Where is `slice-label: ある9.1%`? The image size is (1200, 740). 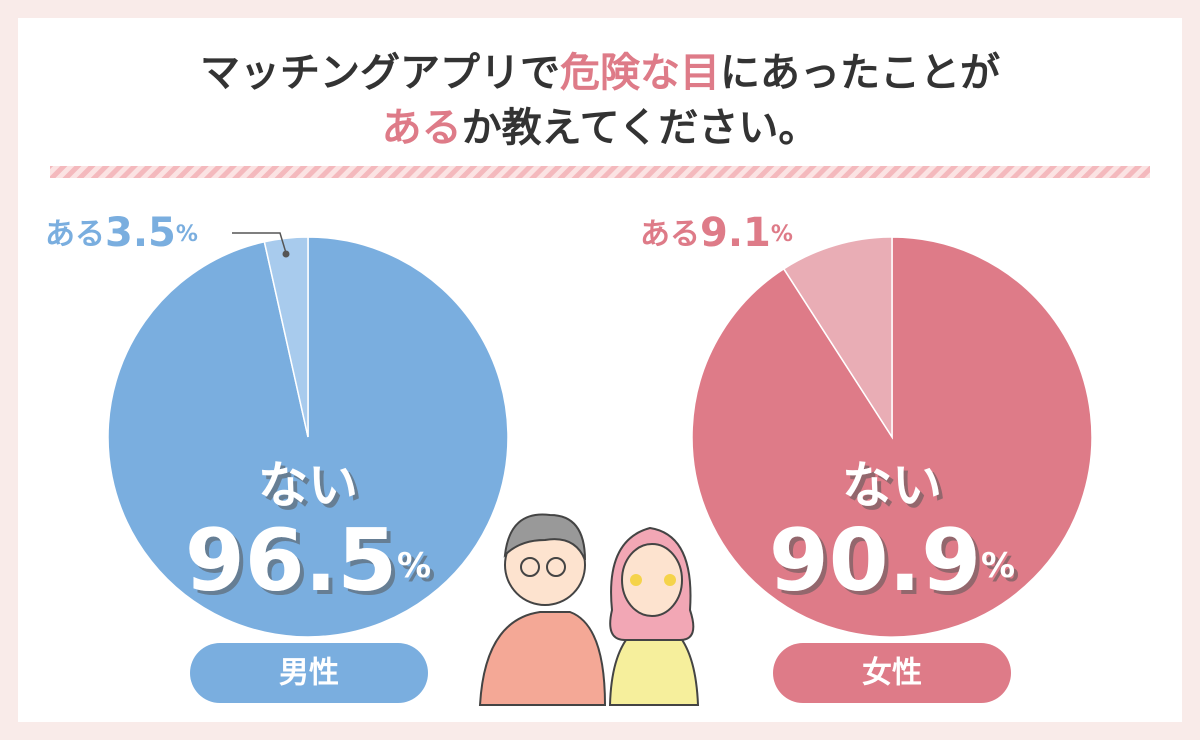 slice-label: ある9.1% is located at coordinates (716, 233).